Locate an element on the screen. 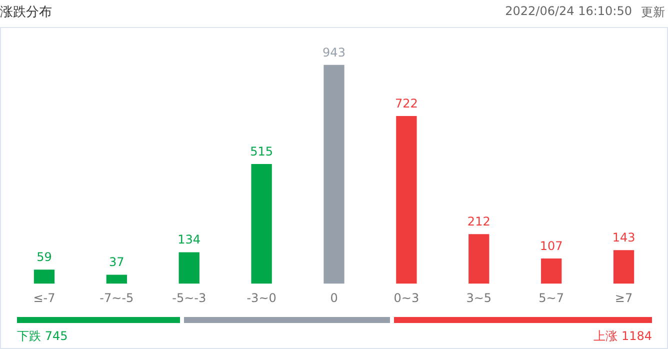 This screenshot has height=349, width=668. chart-subtitle: 2022/06/24 16:10:50 is located at coordinates (568, 11).